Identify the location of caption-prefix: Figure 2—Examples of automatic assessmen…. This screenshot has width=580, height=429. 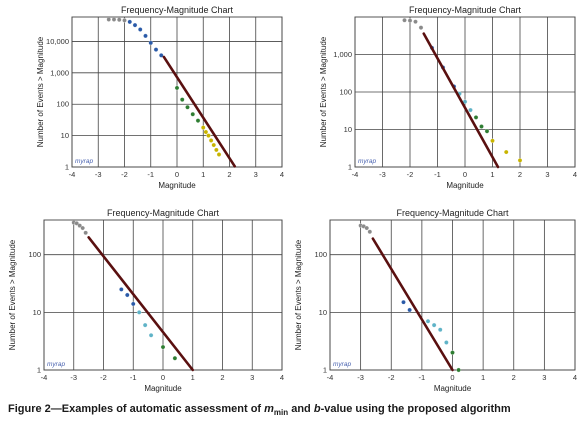
(136, 409).